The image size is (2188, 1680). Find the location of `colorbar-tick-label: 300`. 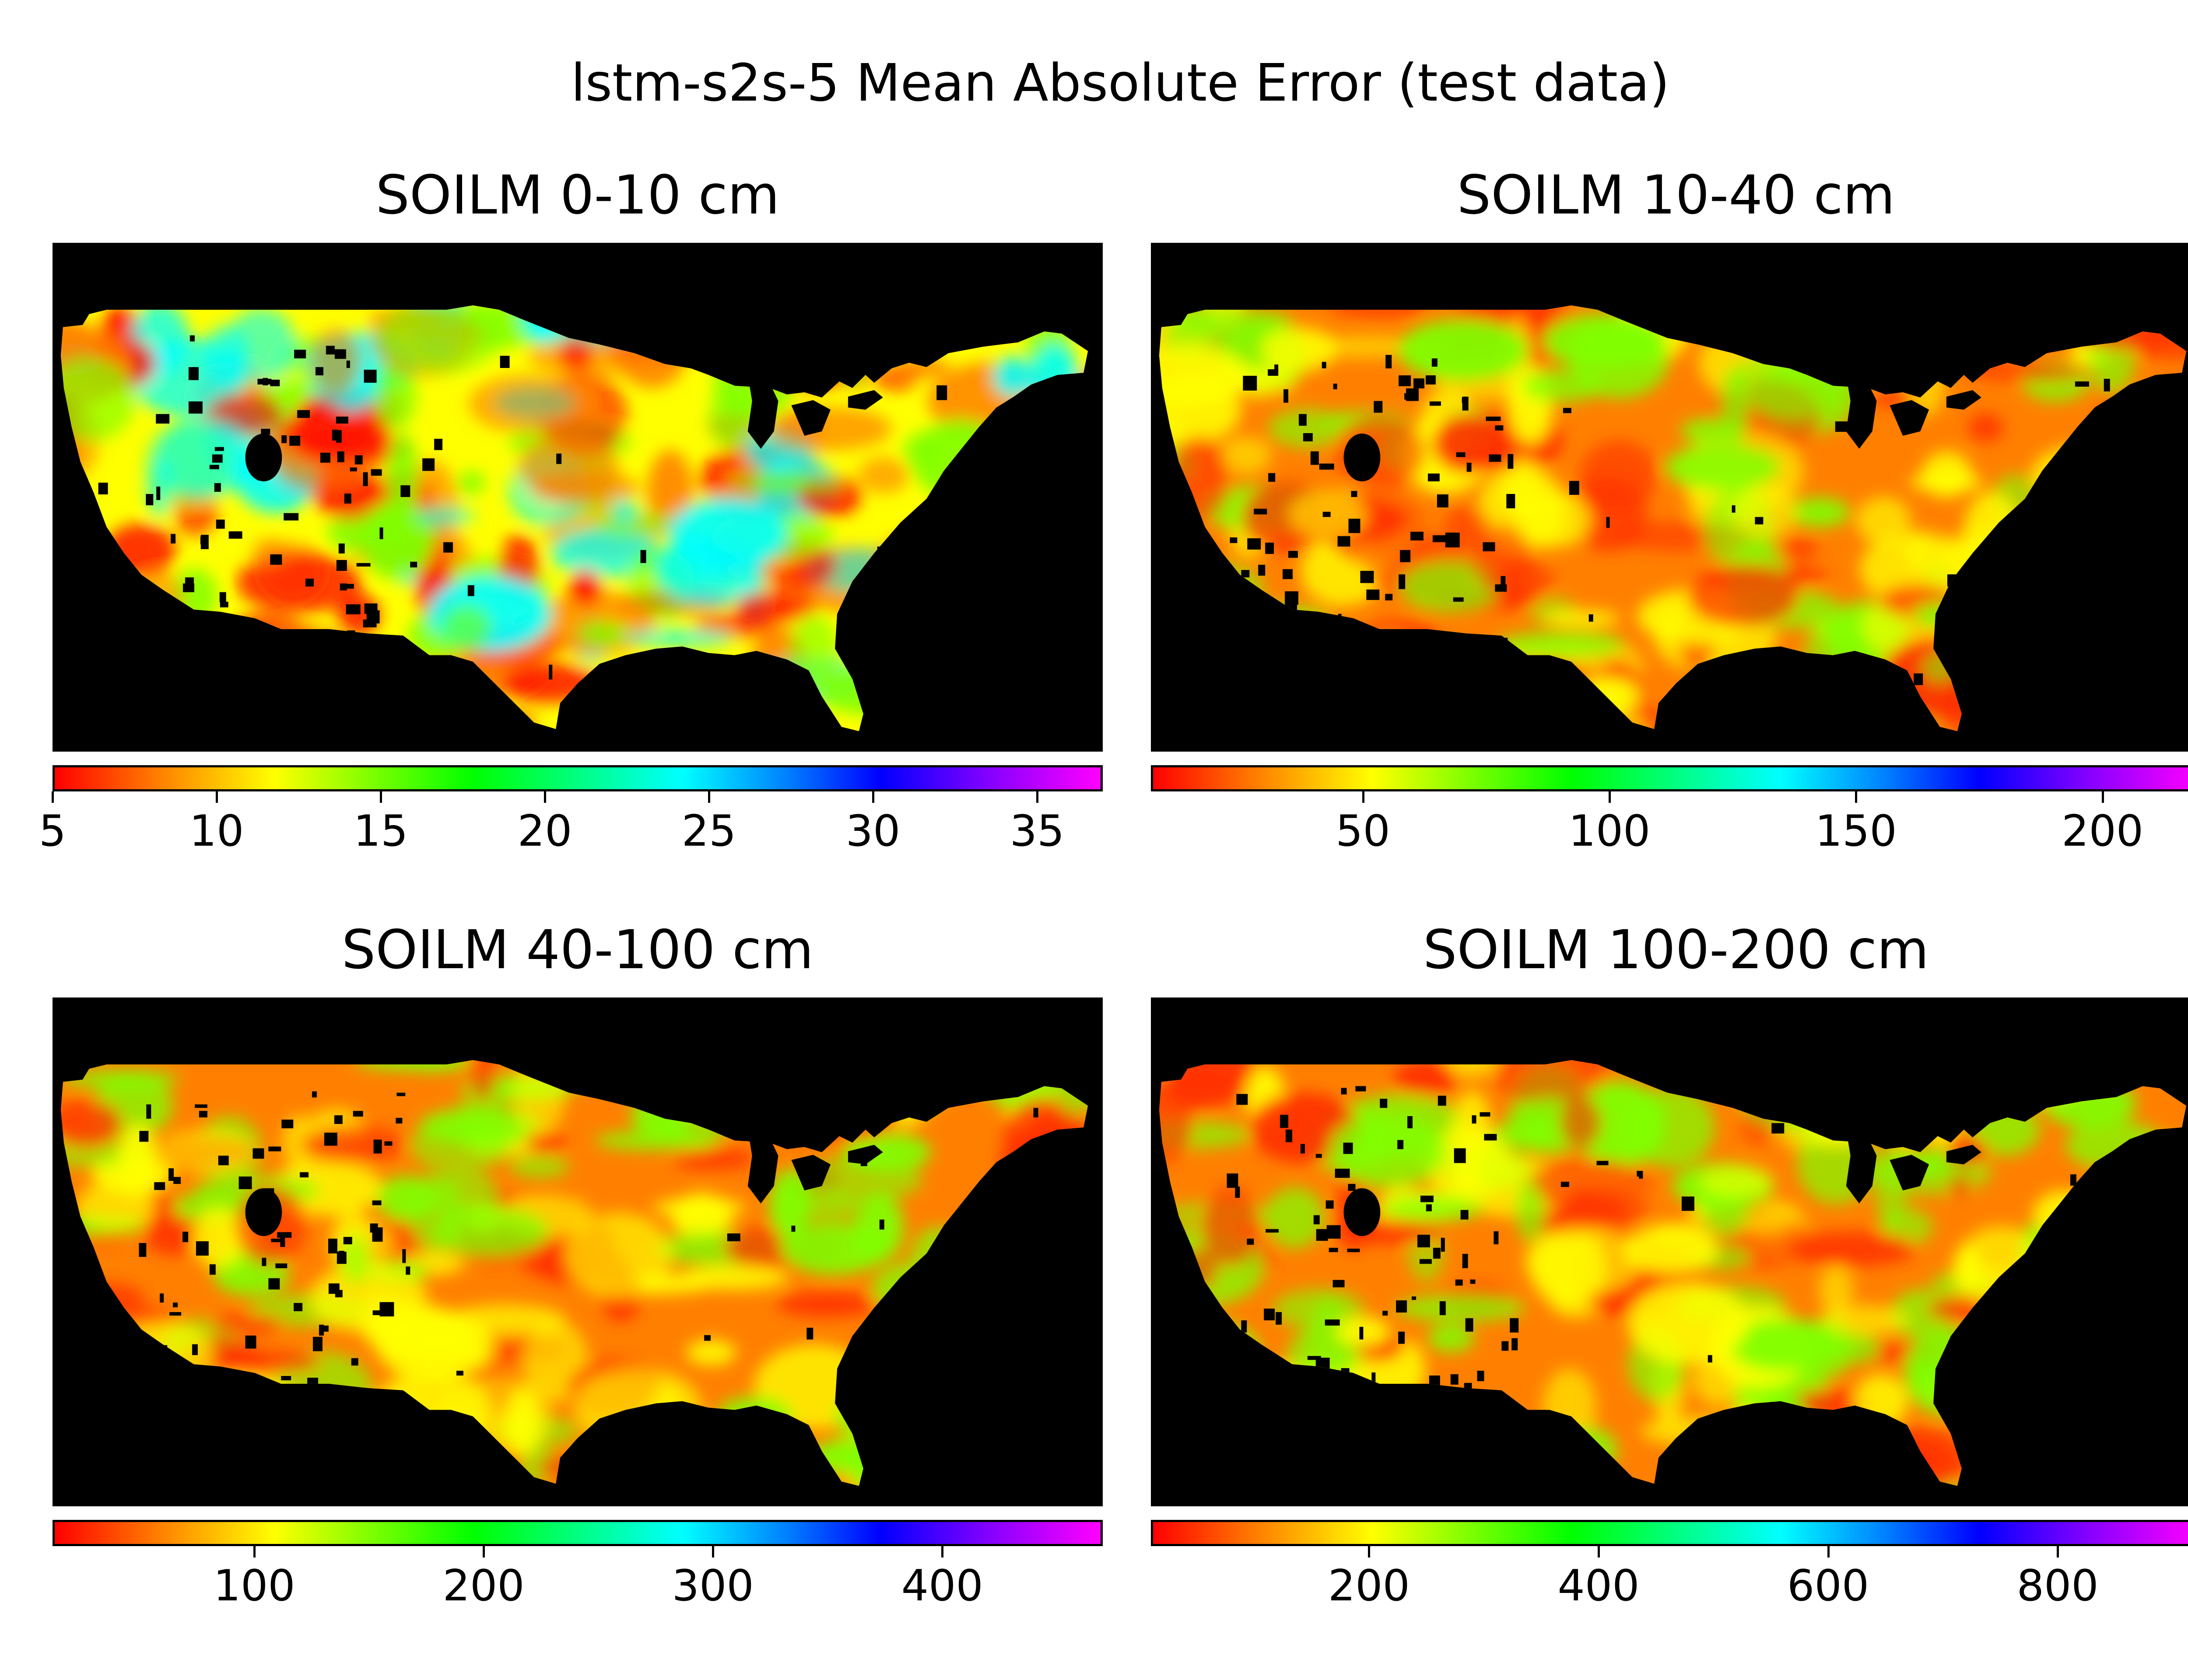

colorbar-tick-label: 300 is located at coordinates (713, 1586).